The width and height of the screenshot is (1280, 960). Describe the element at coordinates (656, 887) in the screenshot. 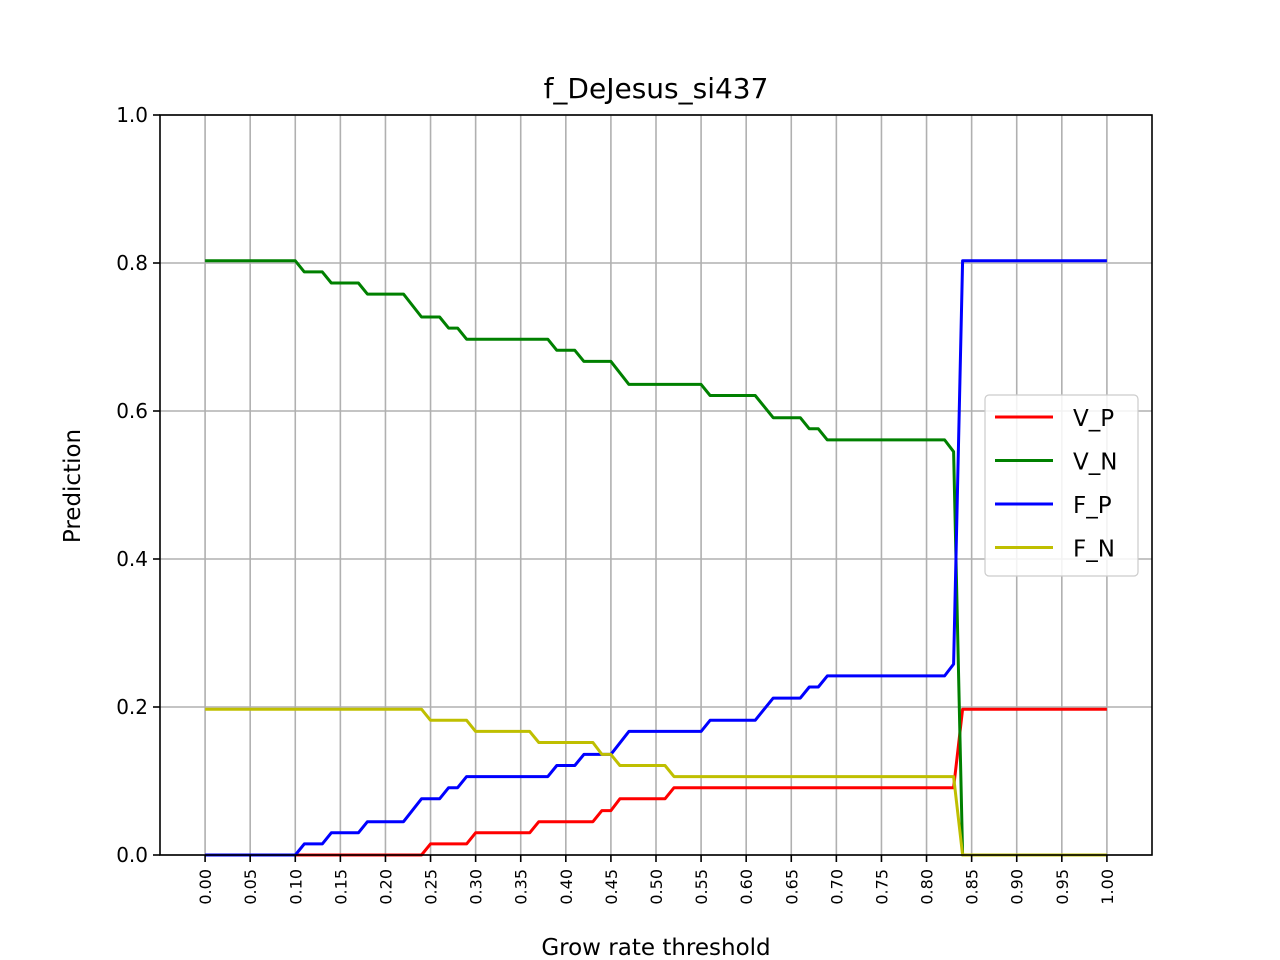

I see `x-tick-label: 0.50` at that location.